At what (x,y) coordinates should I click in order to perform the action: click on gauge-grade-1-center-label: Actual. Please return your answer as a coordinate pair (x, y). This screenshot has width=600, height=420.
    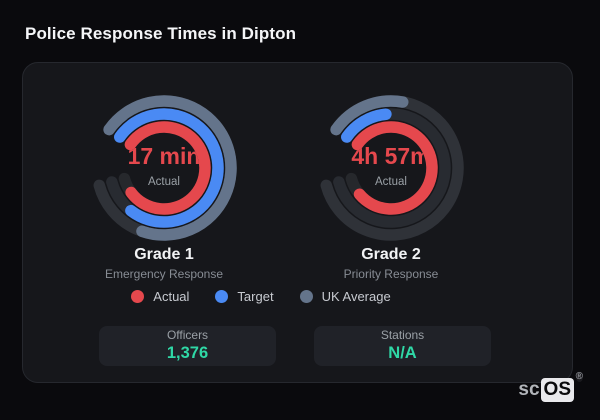
    Looking at the image, I should click on (164, 182).